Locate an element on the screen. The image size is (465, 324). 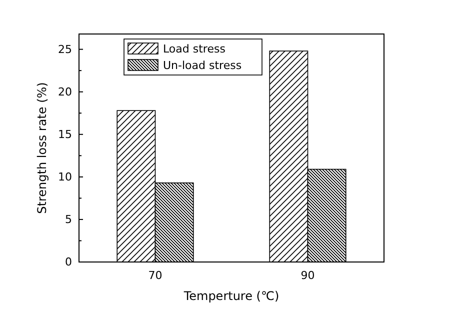
y-tick-label: 10 is located at coordinates (65, 177).